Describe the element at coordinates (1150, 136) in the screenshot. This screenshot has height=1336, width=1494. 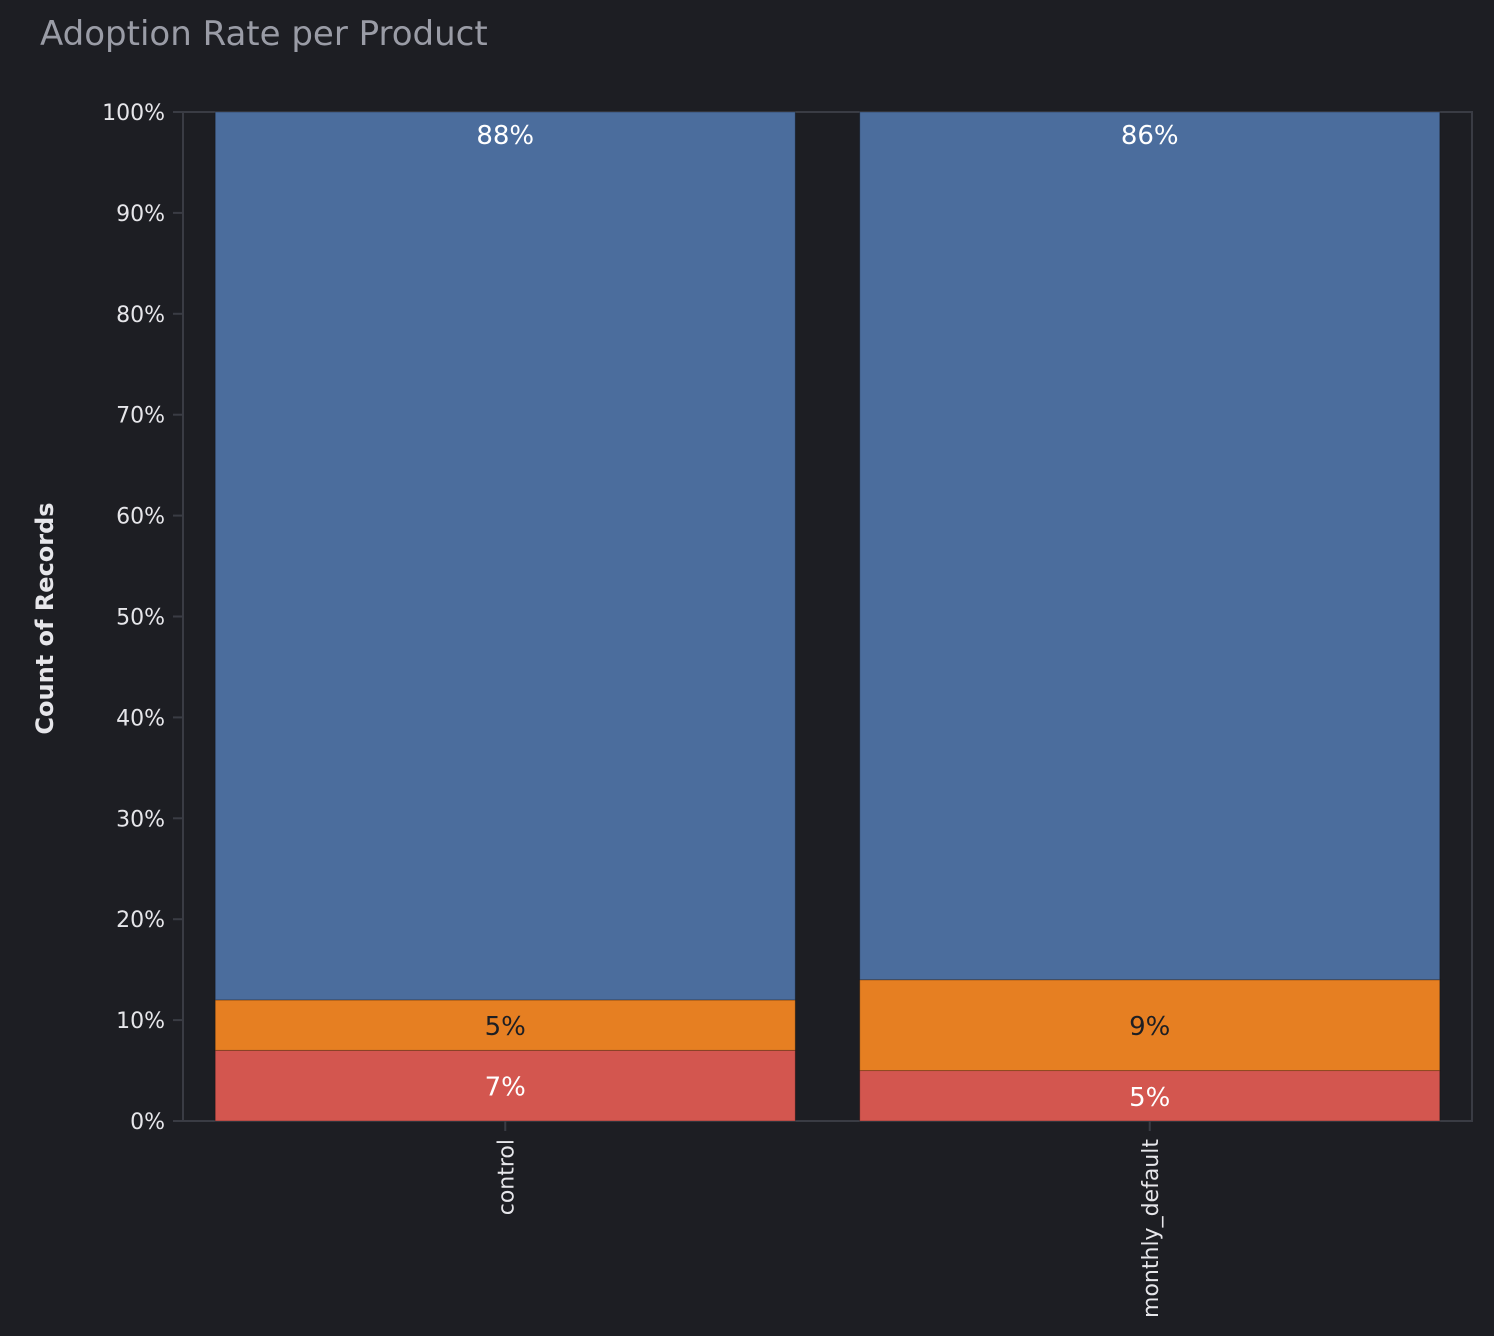
I see `data-label: 86%` at that location.